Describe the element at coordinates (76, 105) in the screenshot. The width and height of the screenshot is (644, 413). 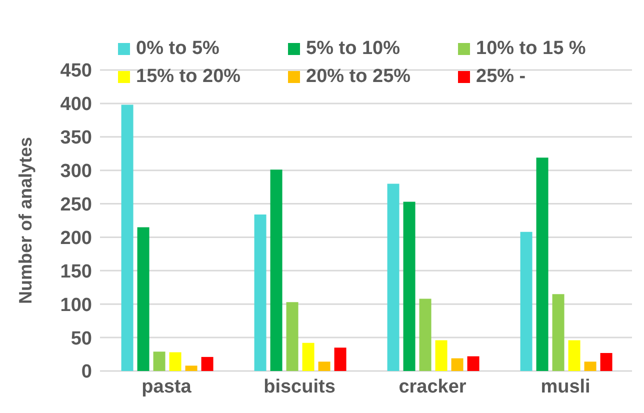
I see `y-tick-label: 400` at that location.